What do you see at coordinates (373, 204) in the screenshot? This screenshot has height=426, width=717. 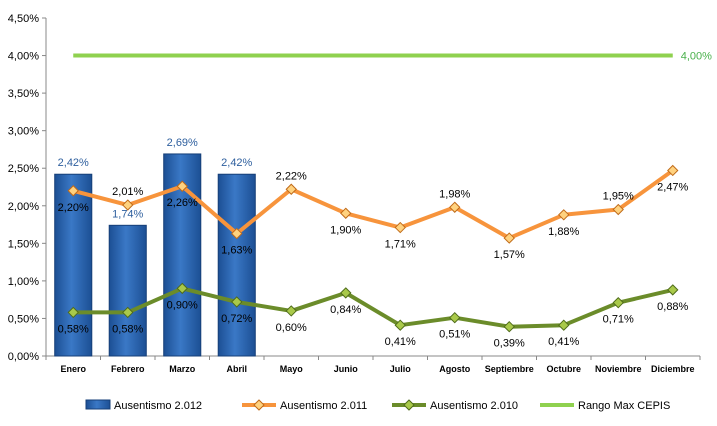 I see `ausentismo-2011-line` at bounding box center [373, 204].